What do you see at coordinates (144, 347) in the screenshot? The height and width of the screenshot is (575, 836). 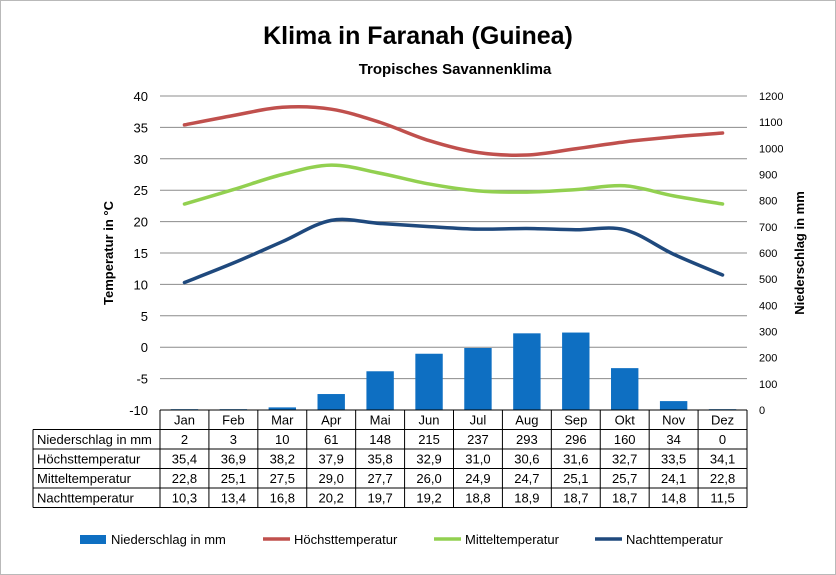 I see `y-tick-left: 0` at bounding box center [144, 347].